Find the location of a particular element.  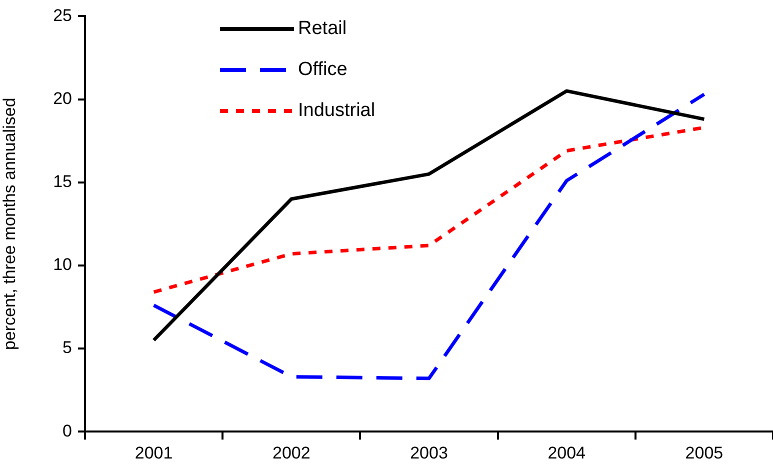

x-tick-label: 2003 is located at coordinates (429, 452).